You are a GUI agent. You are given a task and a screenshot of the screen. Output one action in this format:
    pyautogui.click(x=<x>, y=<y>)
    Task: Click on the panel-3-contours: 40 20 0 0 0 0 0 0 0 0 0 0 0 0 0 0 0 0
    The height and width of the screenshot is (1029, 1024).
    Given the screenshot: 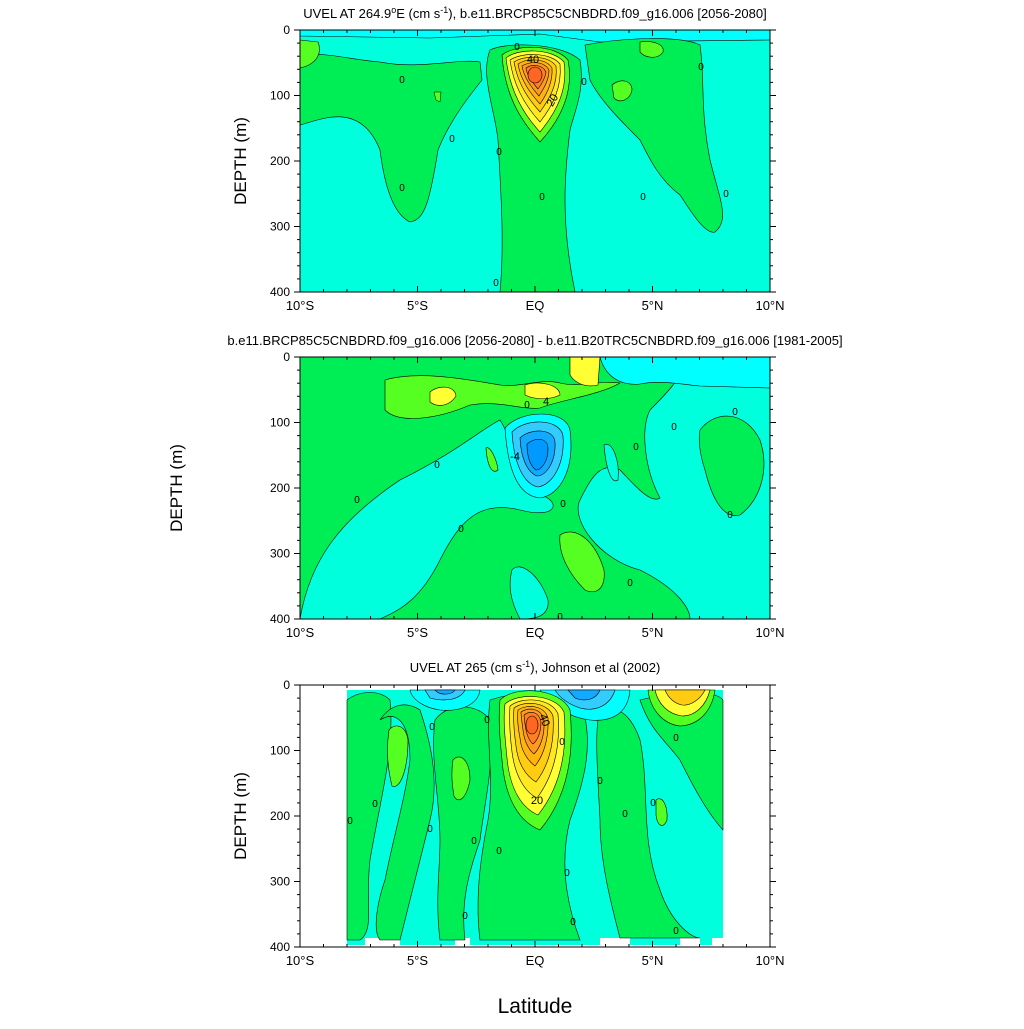 What is the action you would take?
    pyautogui.click(x=535, y=816)
    